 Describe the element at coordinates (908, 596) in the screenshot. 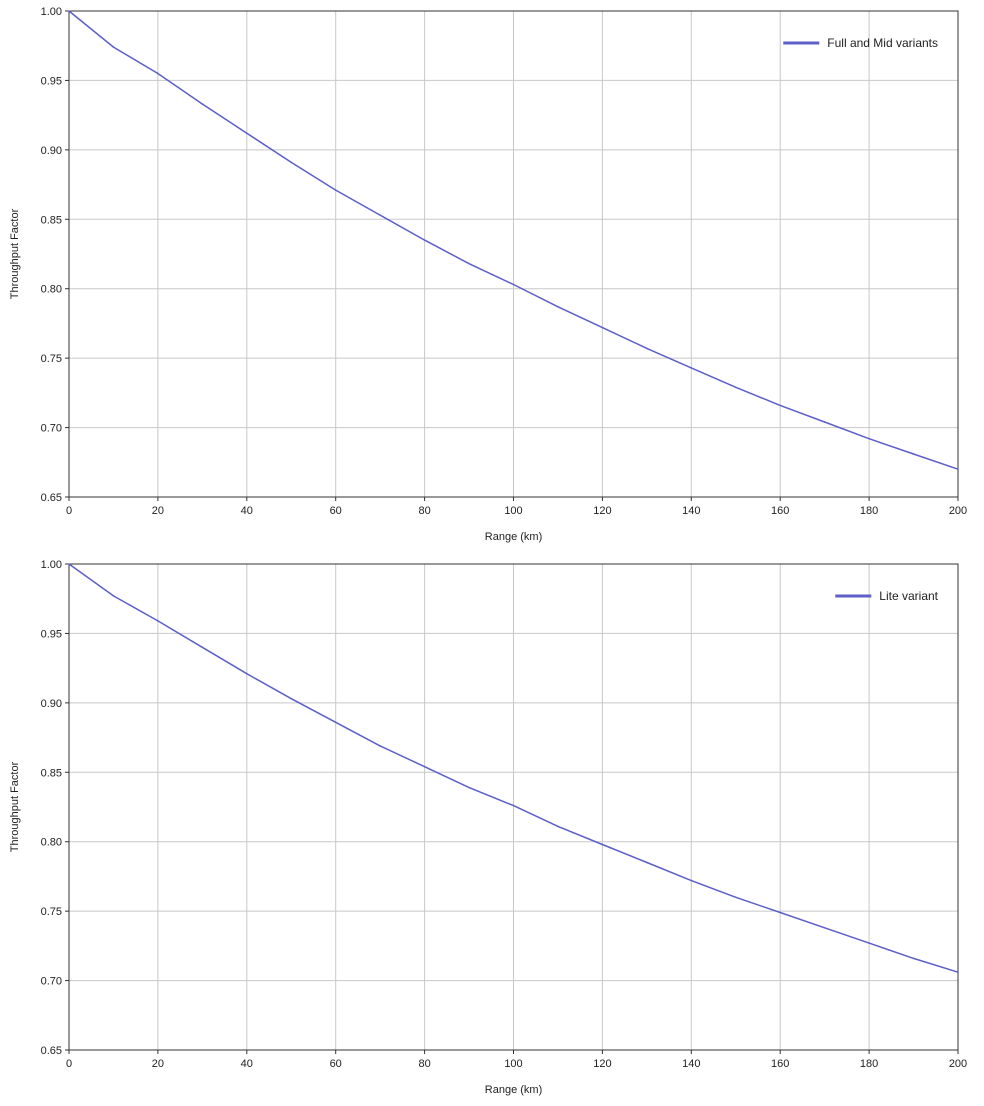

I see `legend-label: Lite variant` at that location.